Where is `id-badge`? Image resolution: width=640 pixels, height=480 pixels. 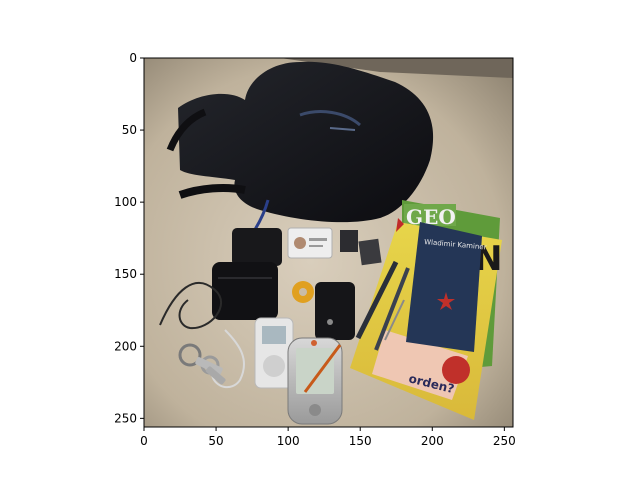
id-badge is located at coordinates (310, 243).